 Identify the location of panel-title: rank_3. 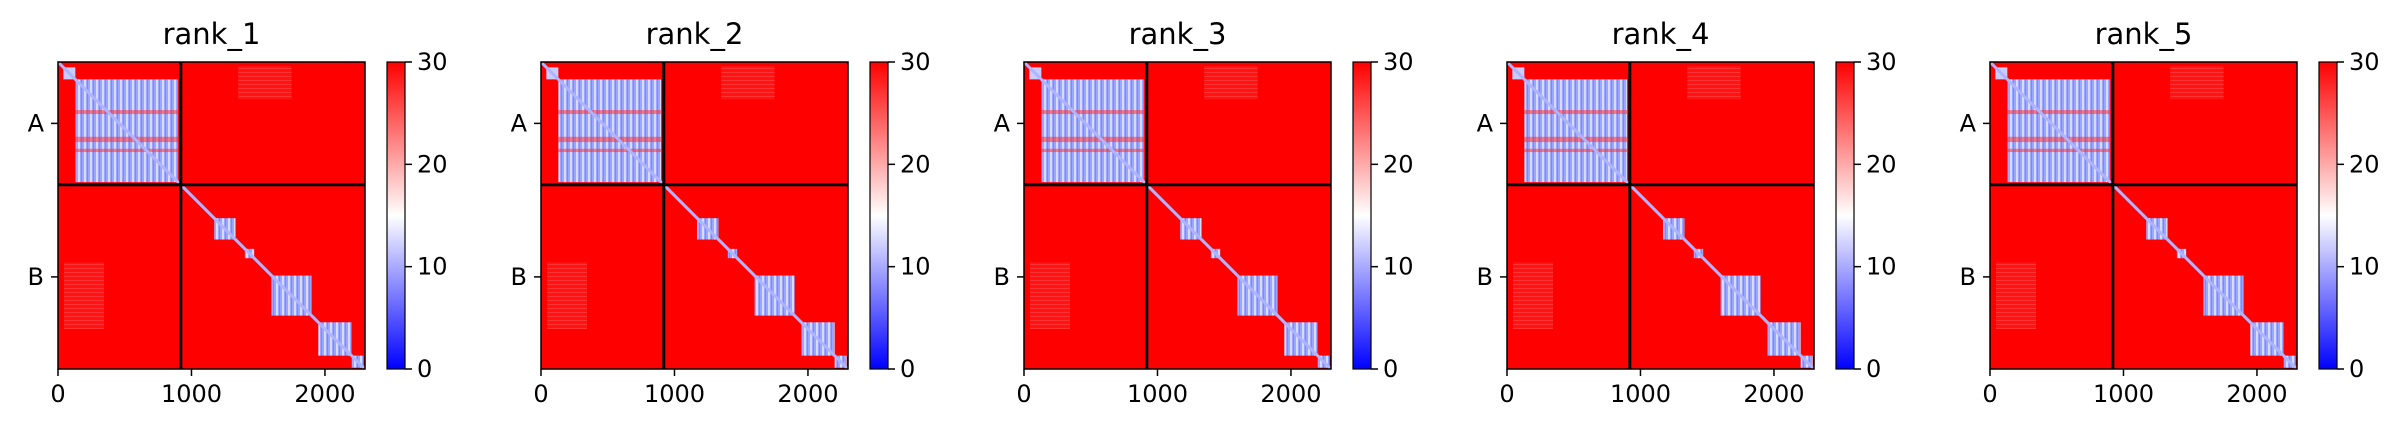
(1178, 34).